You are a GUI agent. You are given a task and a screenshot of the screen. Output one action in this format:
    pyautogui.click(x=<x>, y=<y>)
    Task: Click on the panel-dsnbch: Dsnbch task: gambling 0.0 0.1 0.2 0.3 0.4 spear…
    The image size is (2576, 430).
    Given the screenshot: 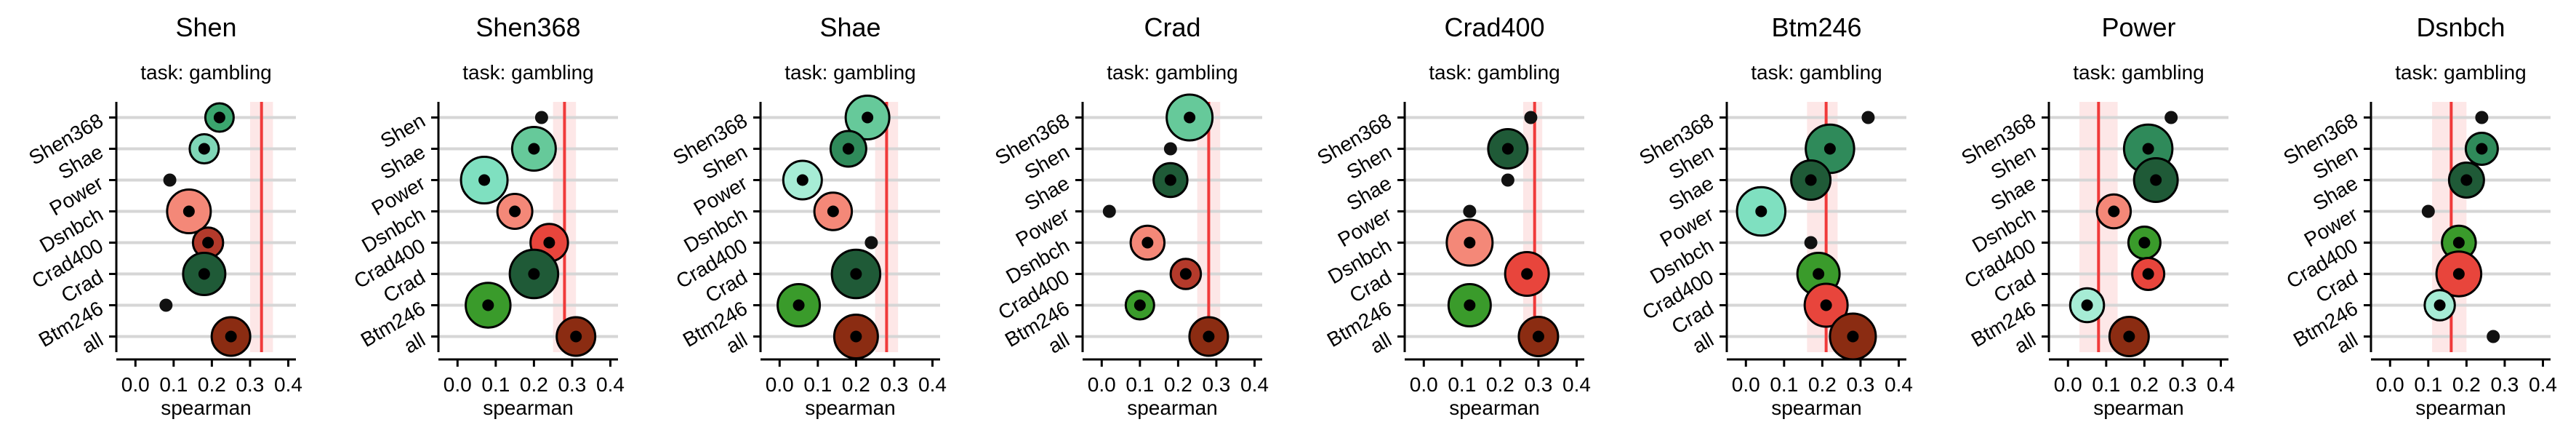 What is the action you would take?
    pyautogui.click(x=2418, y=215)
    